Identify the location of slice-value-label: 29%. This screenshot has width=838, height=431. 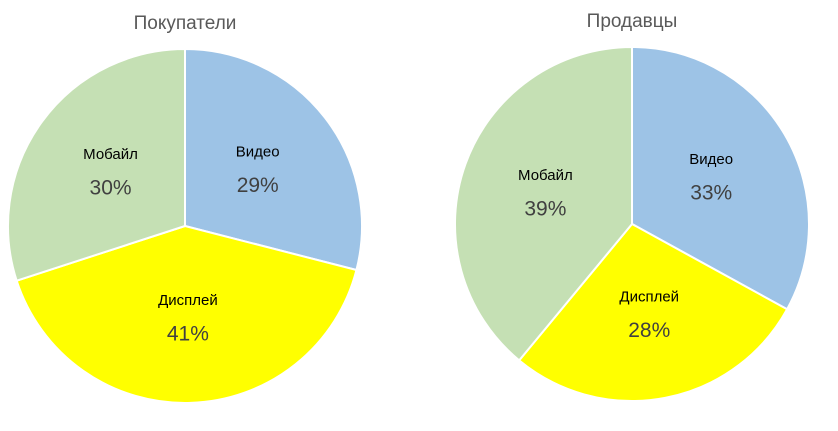
(258, 185).